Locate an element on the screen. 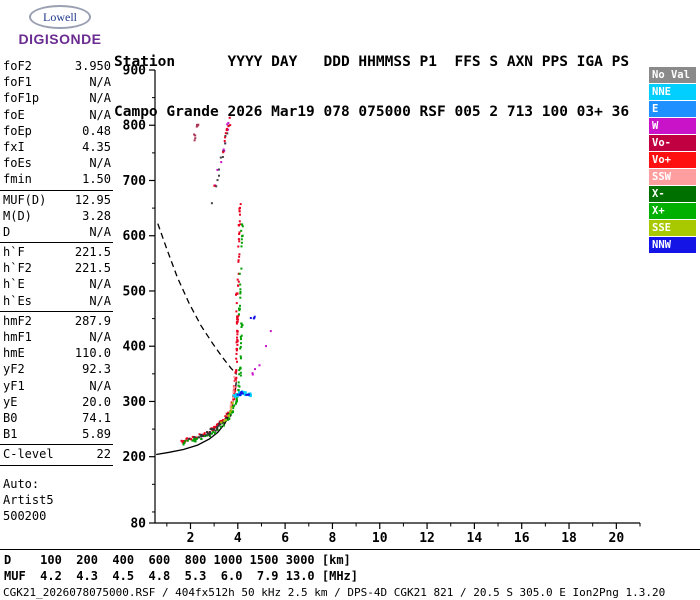  param-row-foes: foEs N/A is located at coordinates (56, 163).